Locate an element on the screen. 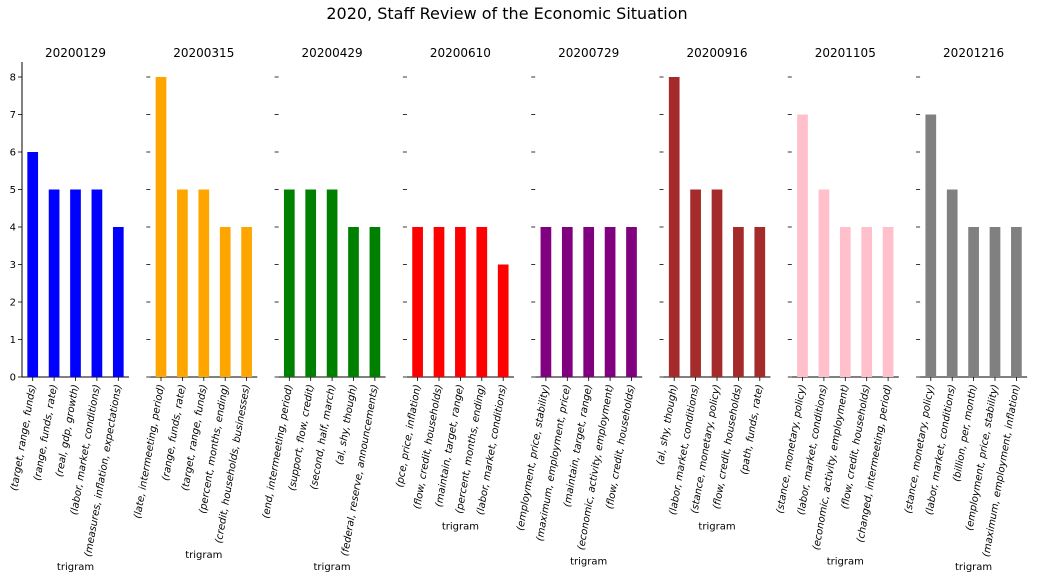 The image size is (1041, 577). panel-title: 20201216 is located at coordinates (973, 53).